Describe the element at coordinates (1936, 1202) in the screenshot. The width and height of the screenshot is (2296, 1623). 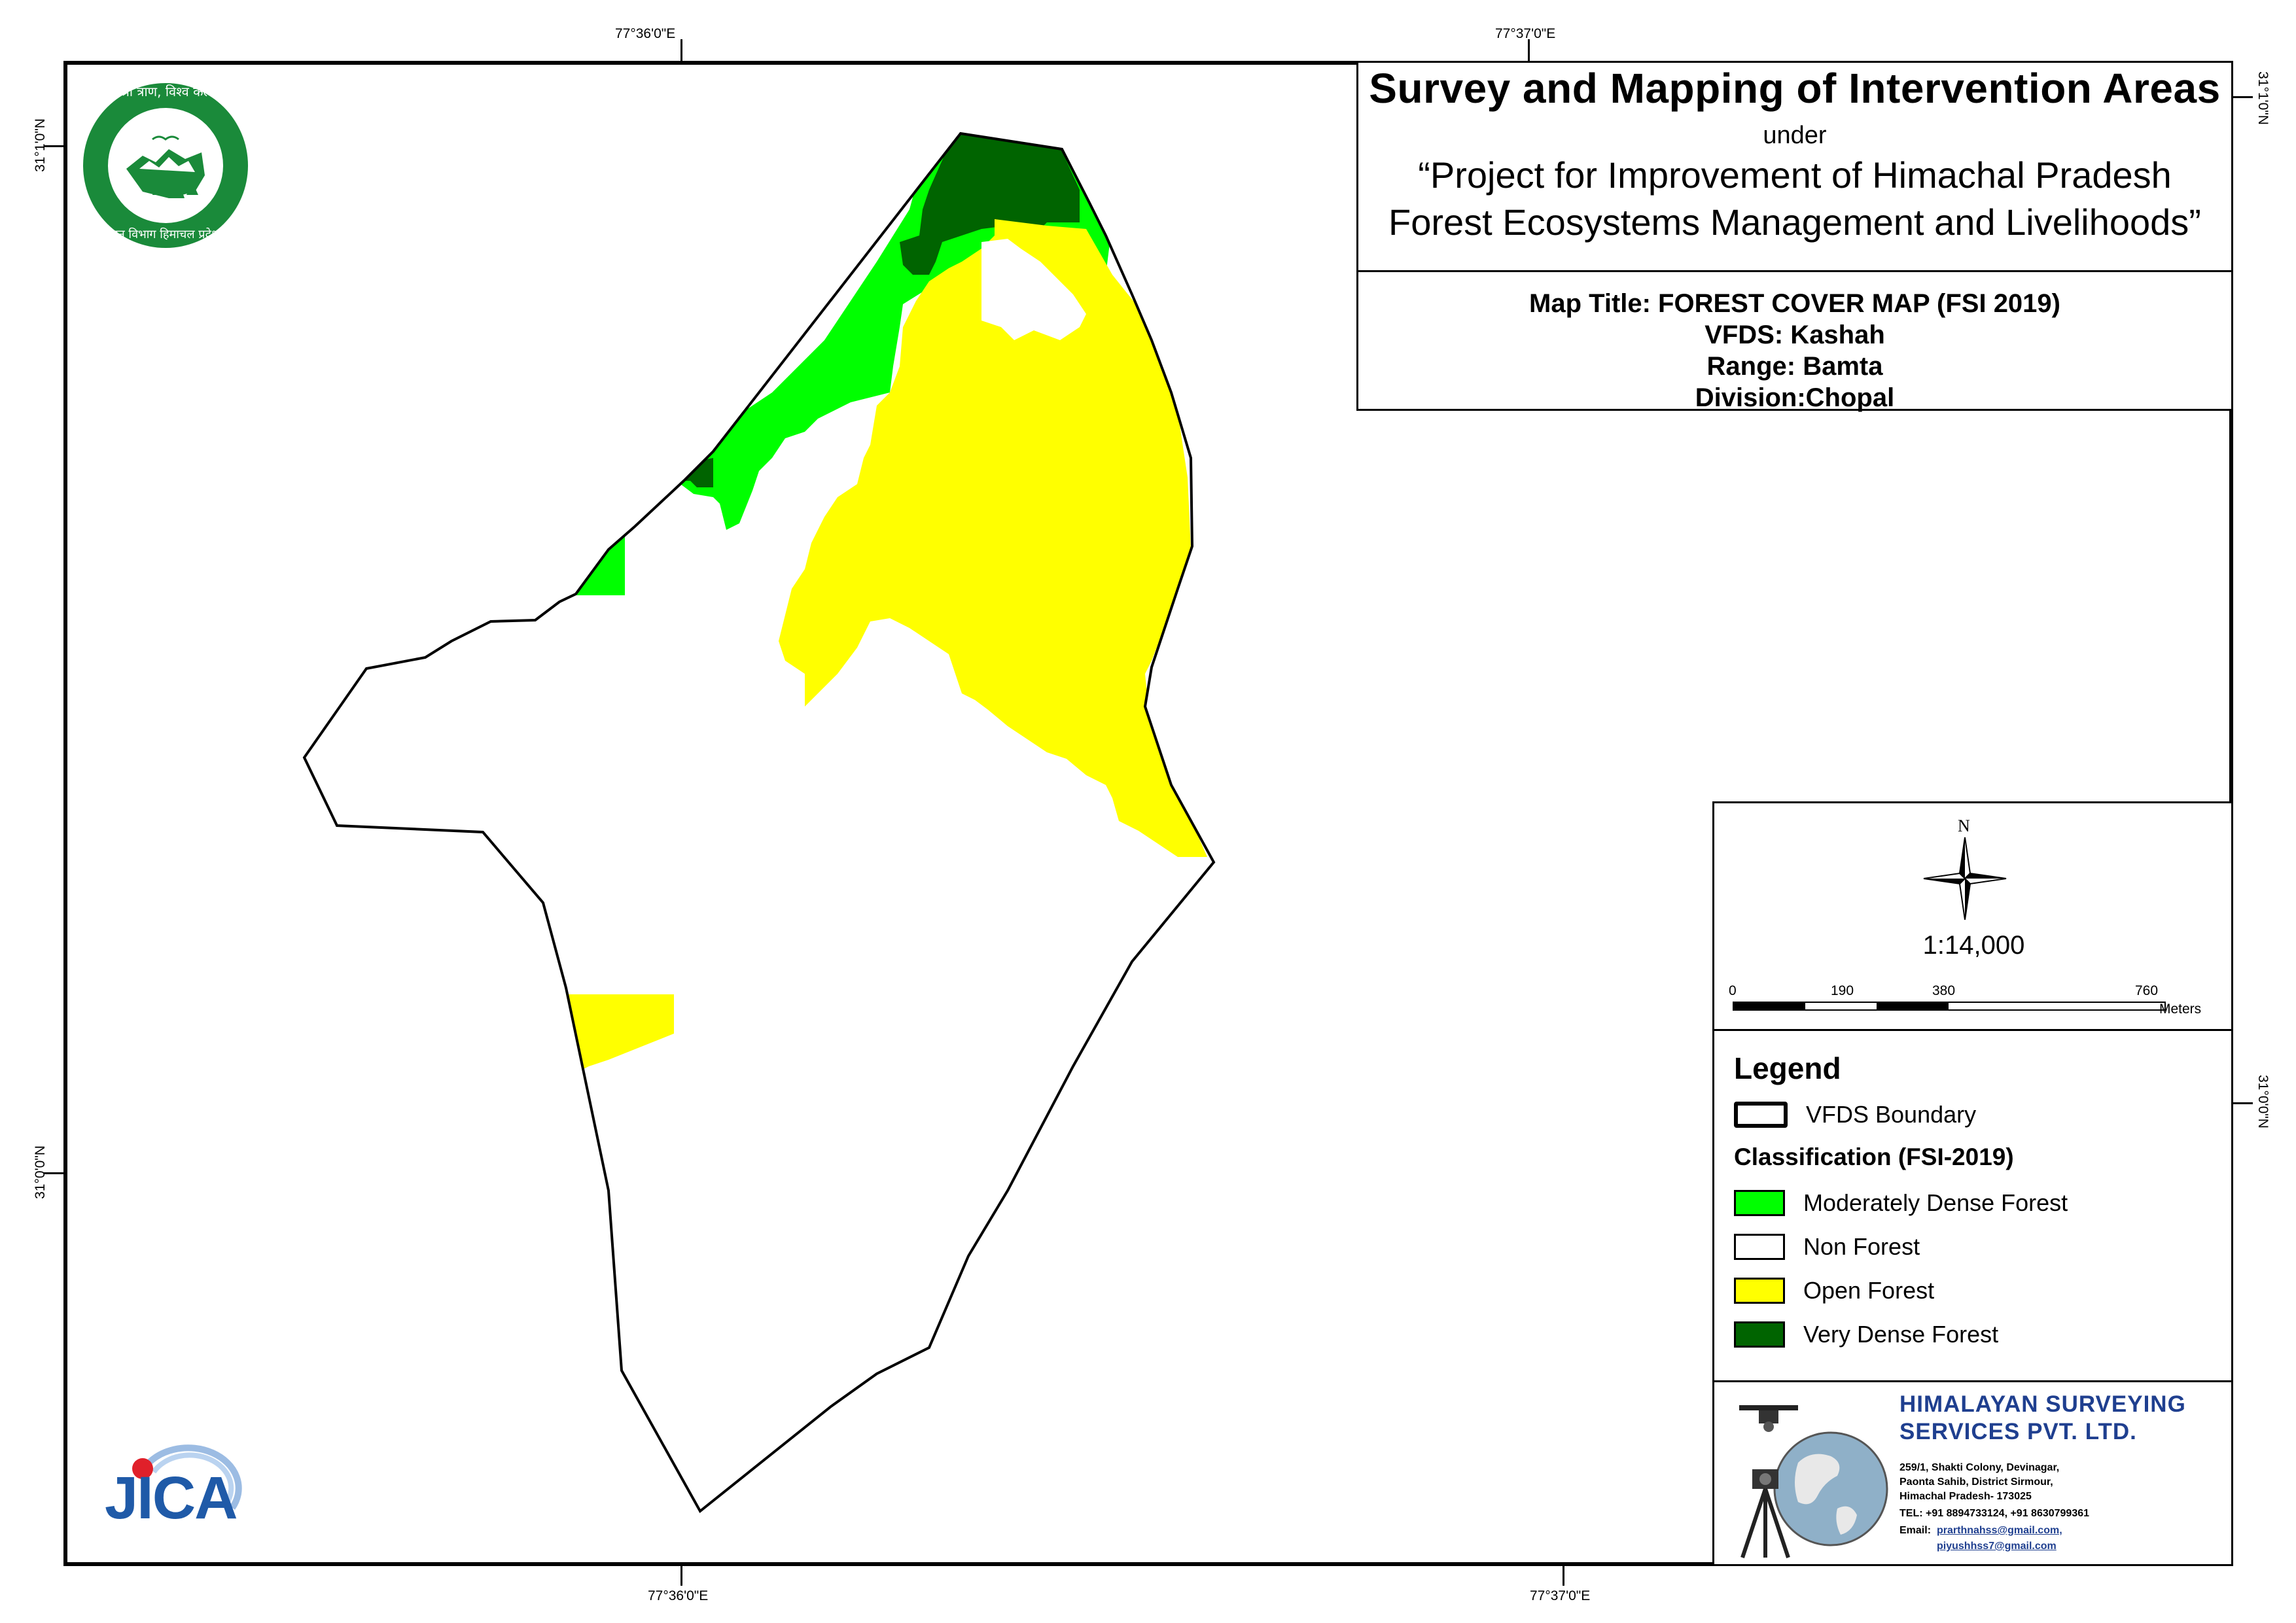
I see `legend-mdf-label: Moderately Dense Forest` at that location.